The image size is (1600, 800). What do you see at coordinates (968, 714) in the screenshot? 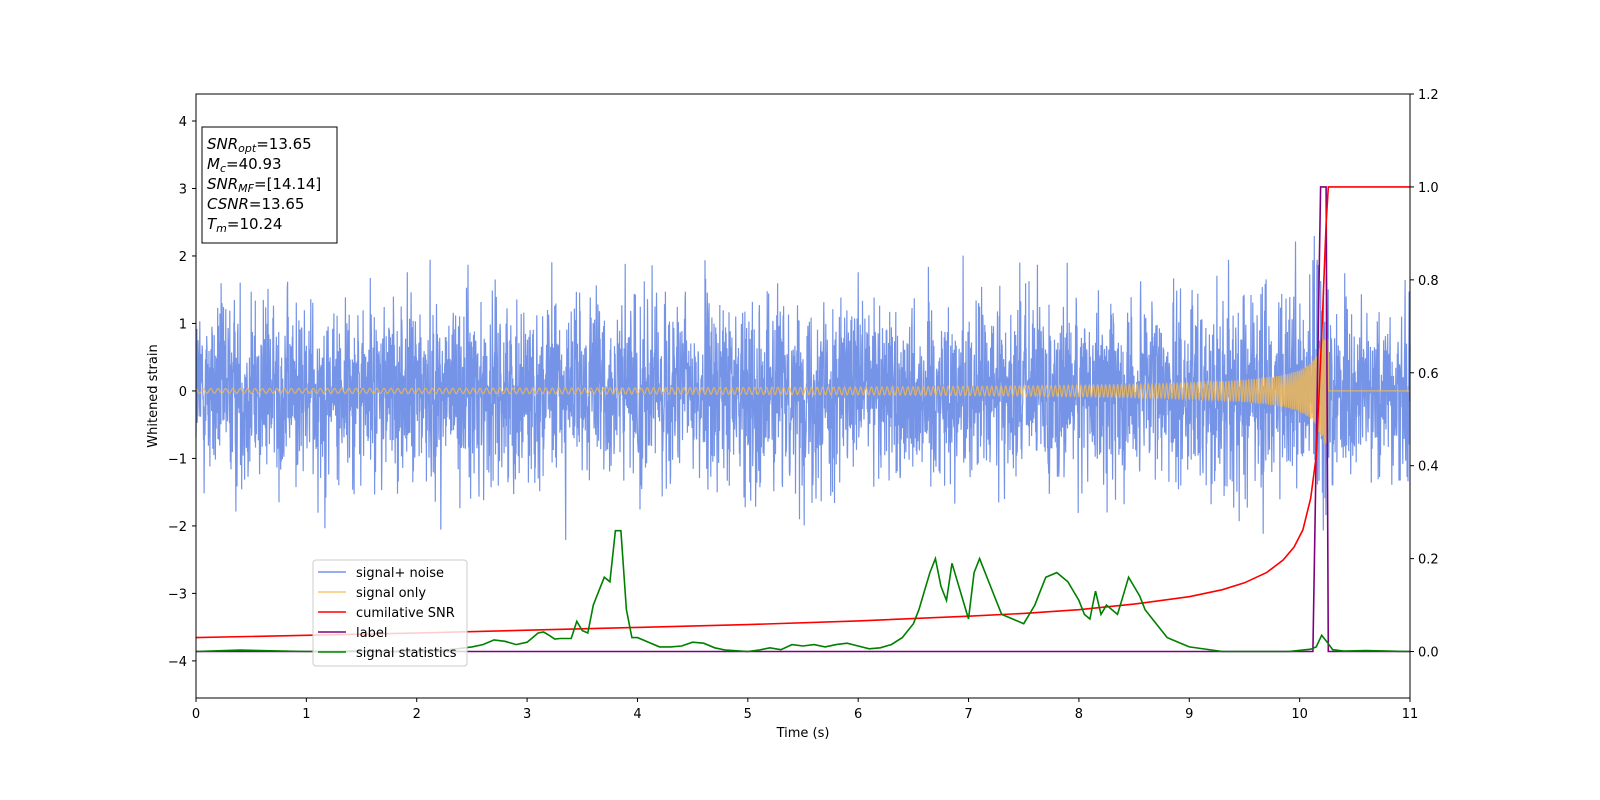
I see `x-tick-label: 7` at bounding box center [968, 714].